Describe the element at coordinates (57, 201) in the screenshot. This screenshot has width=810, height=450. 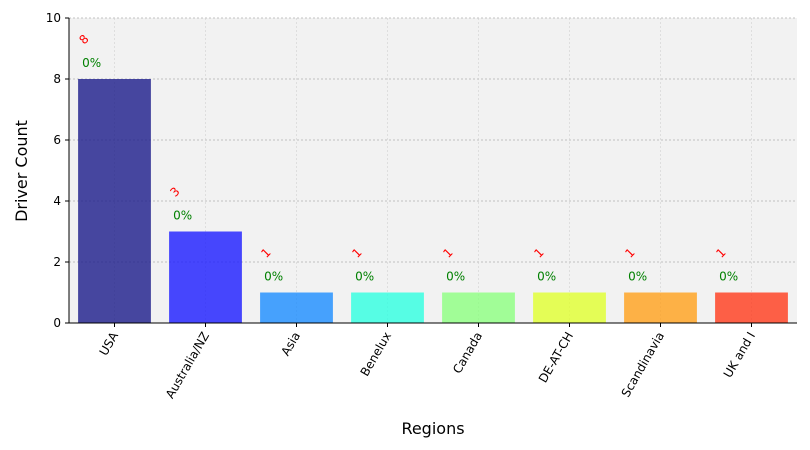
I see `y-tick-label: 4` at that location.